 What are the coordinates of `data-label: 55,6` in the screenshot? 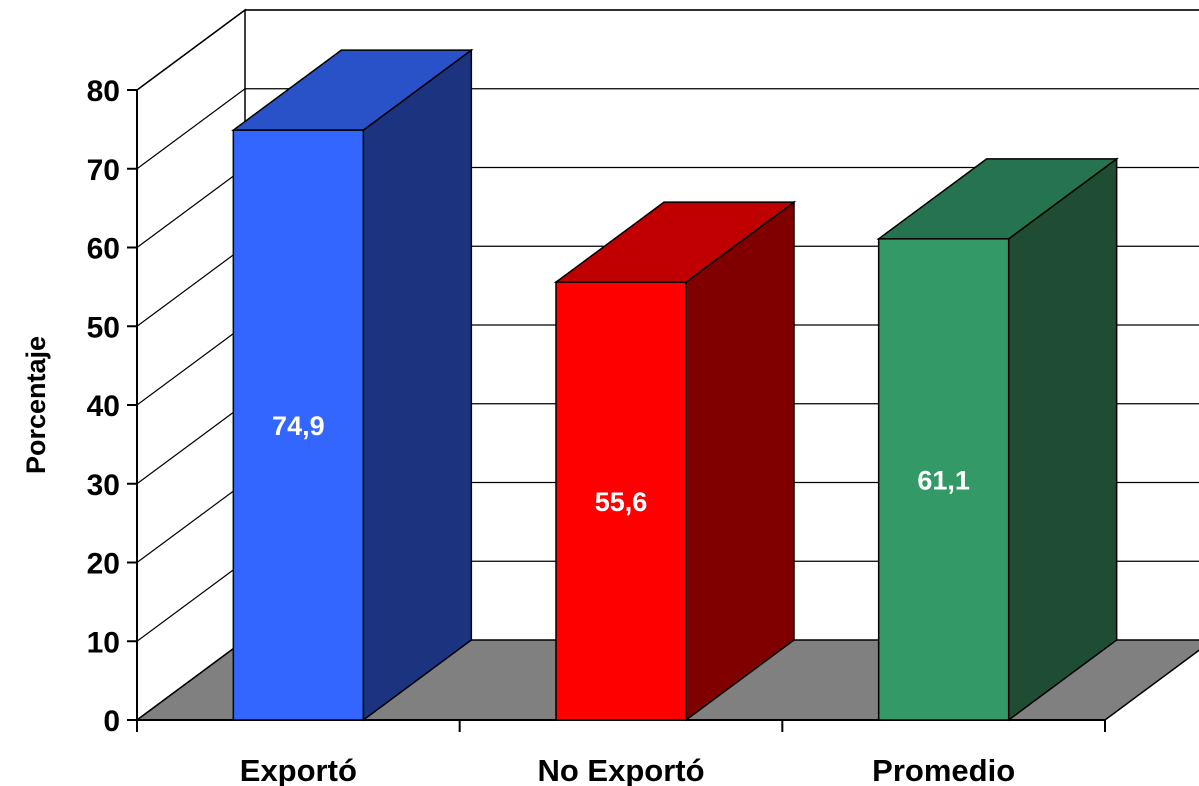 It's located at (621, 502).